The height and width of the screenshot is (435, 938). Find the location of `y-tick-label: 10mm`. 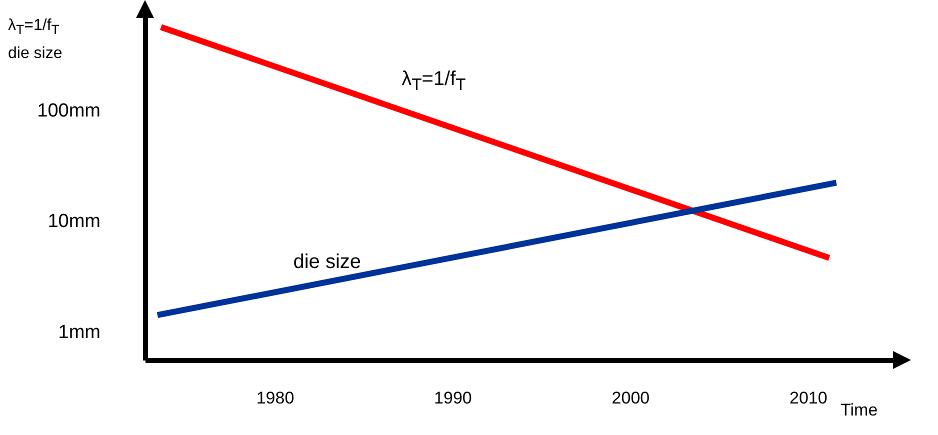

y-tick-label: 10mm is located at coordinates (74, 221).